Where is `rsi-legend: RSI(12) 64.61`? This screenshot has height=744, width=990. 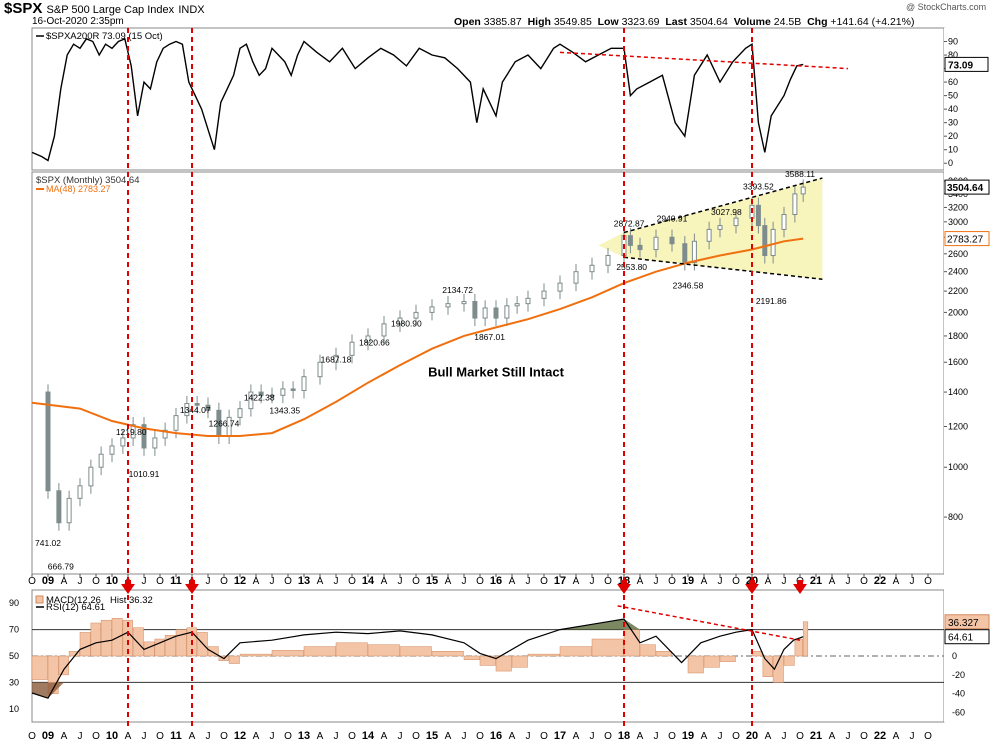 rsi-legend: RSI(12) 64.61 is located at coordinates (75, 607).